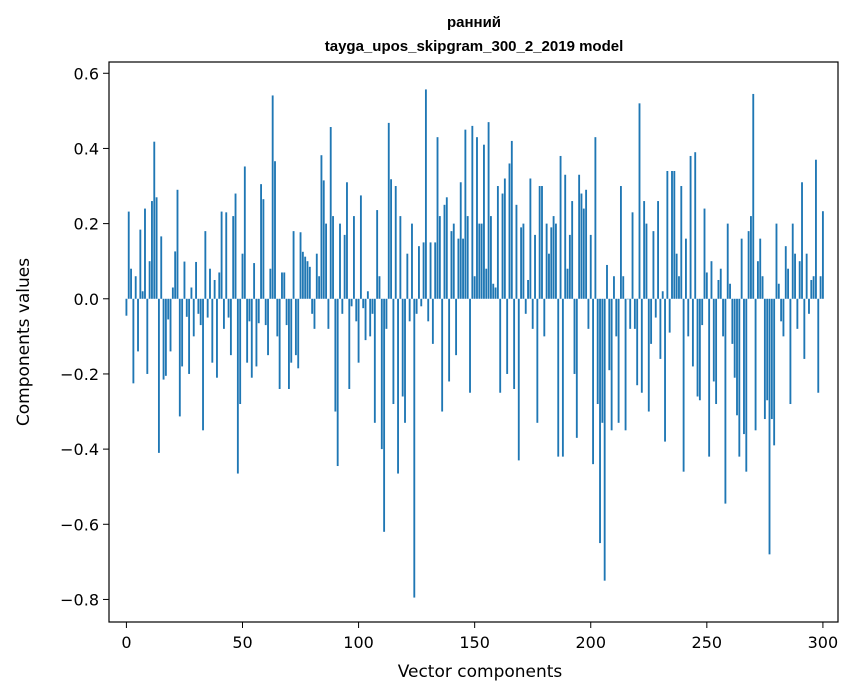 This screenshot has height=696, width=867. What do you see at coordinates (358, 642) in the screenshot?
I see `x-tick-label-2: 100` at bounding box center [358, 642].